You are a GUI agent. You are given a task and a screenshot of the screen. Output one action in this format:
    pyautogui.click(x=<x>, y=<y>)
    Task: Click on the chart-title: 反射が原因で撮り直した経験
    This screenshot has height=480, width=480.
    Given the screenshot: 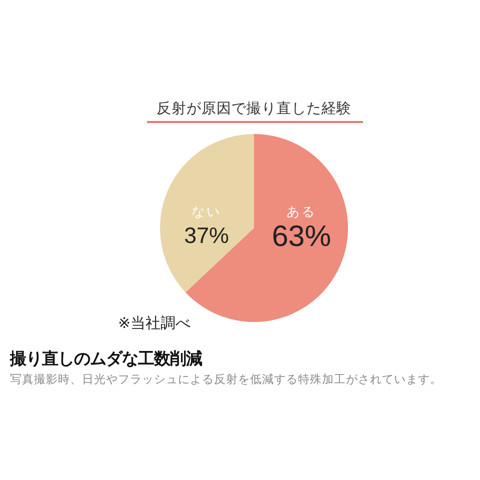 What is the action you would take?
    pyautogui.click(x=254, y=108)
    